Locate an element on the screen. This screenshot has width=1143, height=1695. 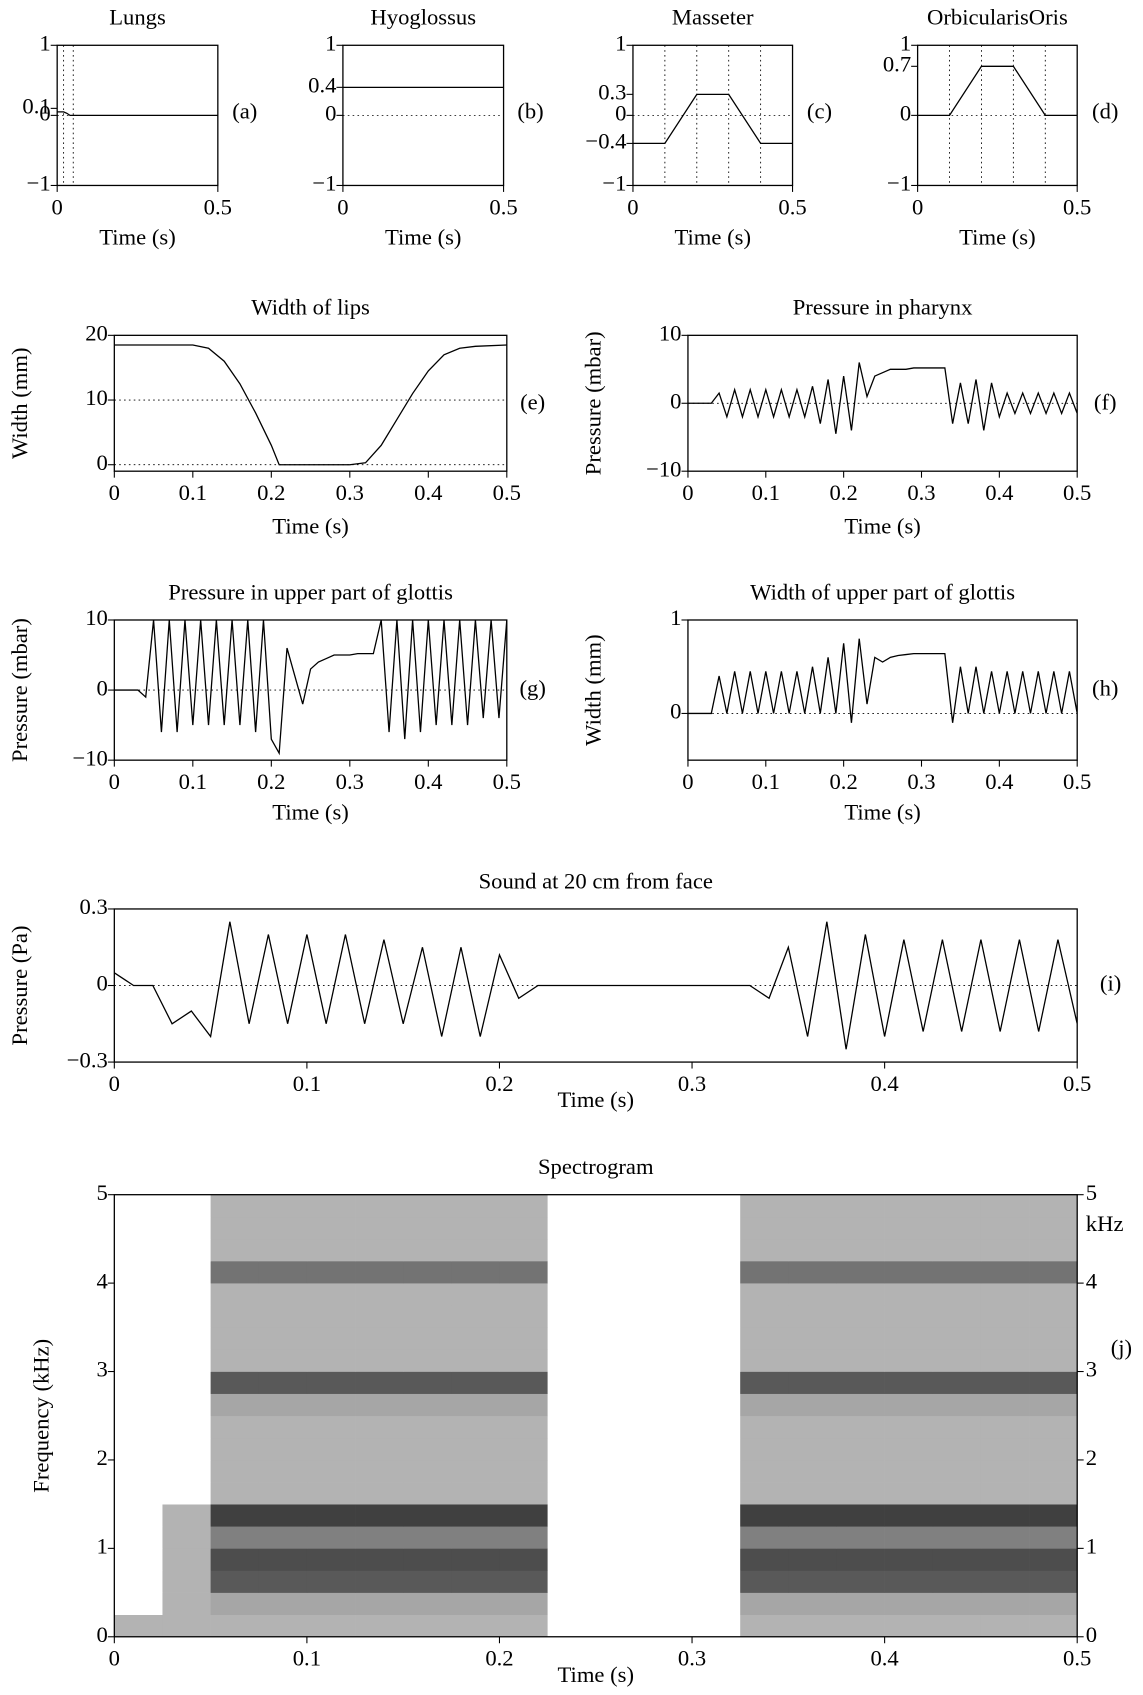
plot-frame is located at coordinates (713, 115).